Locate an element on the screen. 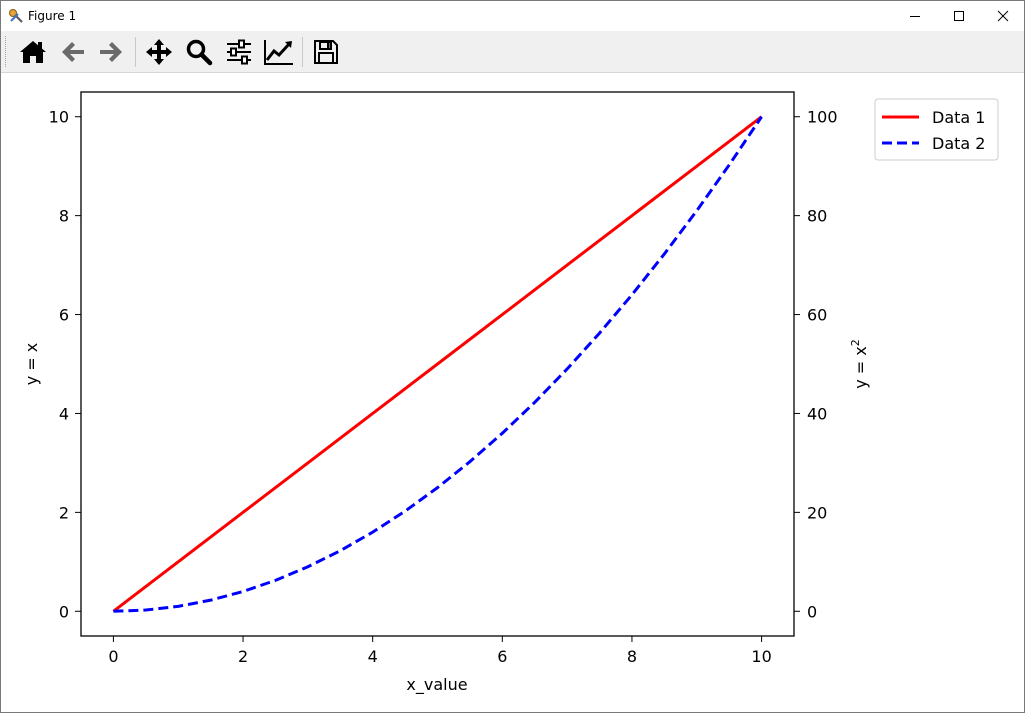 Image resolution: width=1025 pixels, height=716 pixels. x-tick-label: 6 is located at coordinates (502, 656).